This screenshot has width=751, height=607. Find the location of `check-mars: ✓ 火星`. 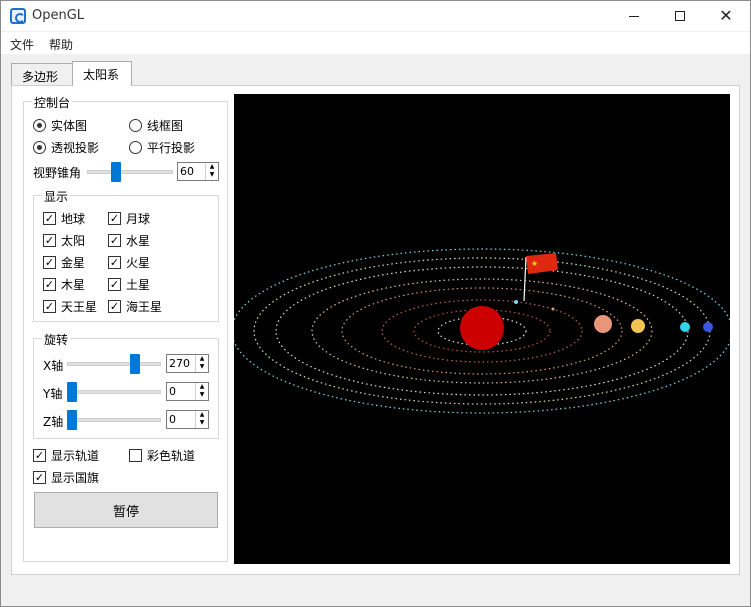

check-mars: ✓ 火星 is located at coordinates (129, 262).